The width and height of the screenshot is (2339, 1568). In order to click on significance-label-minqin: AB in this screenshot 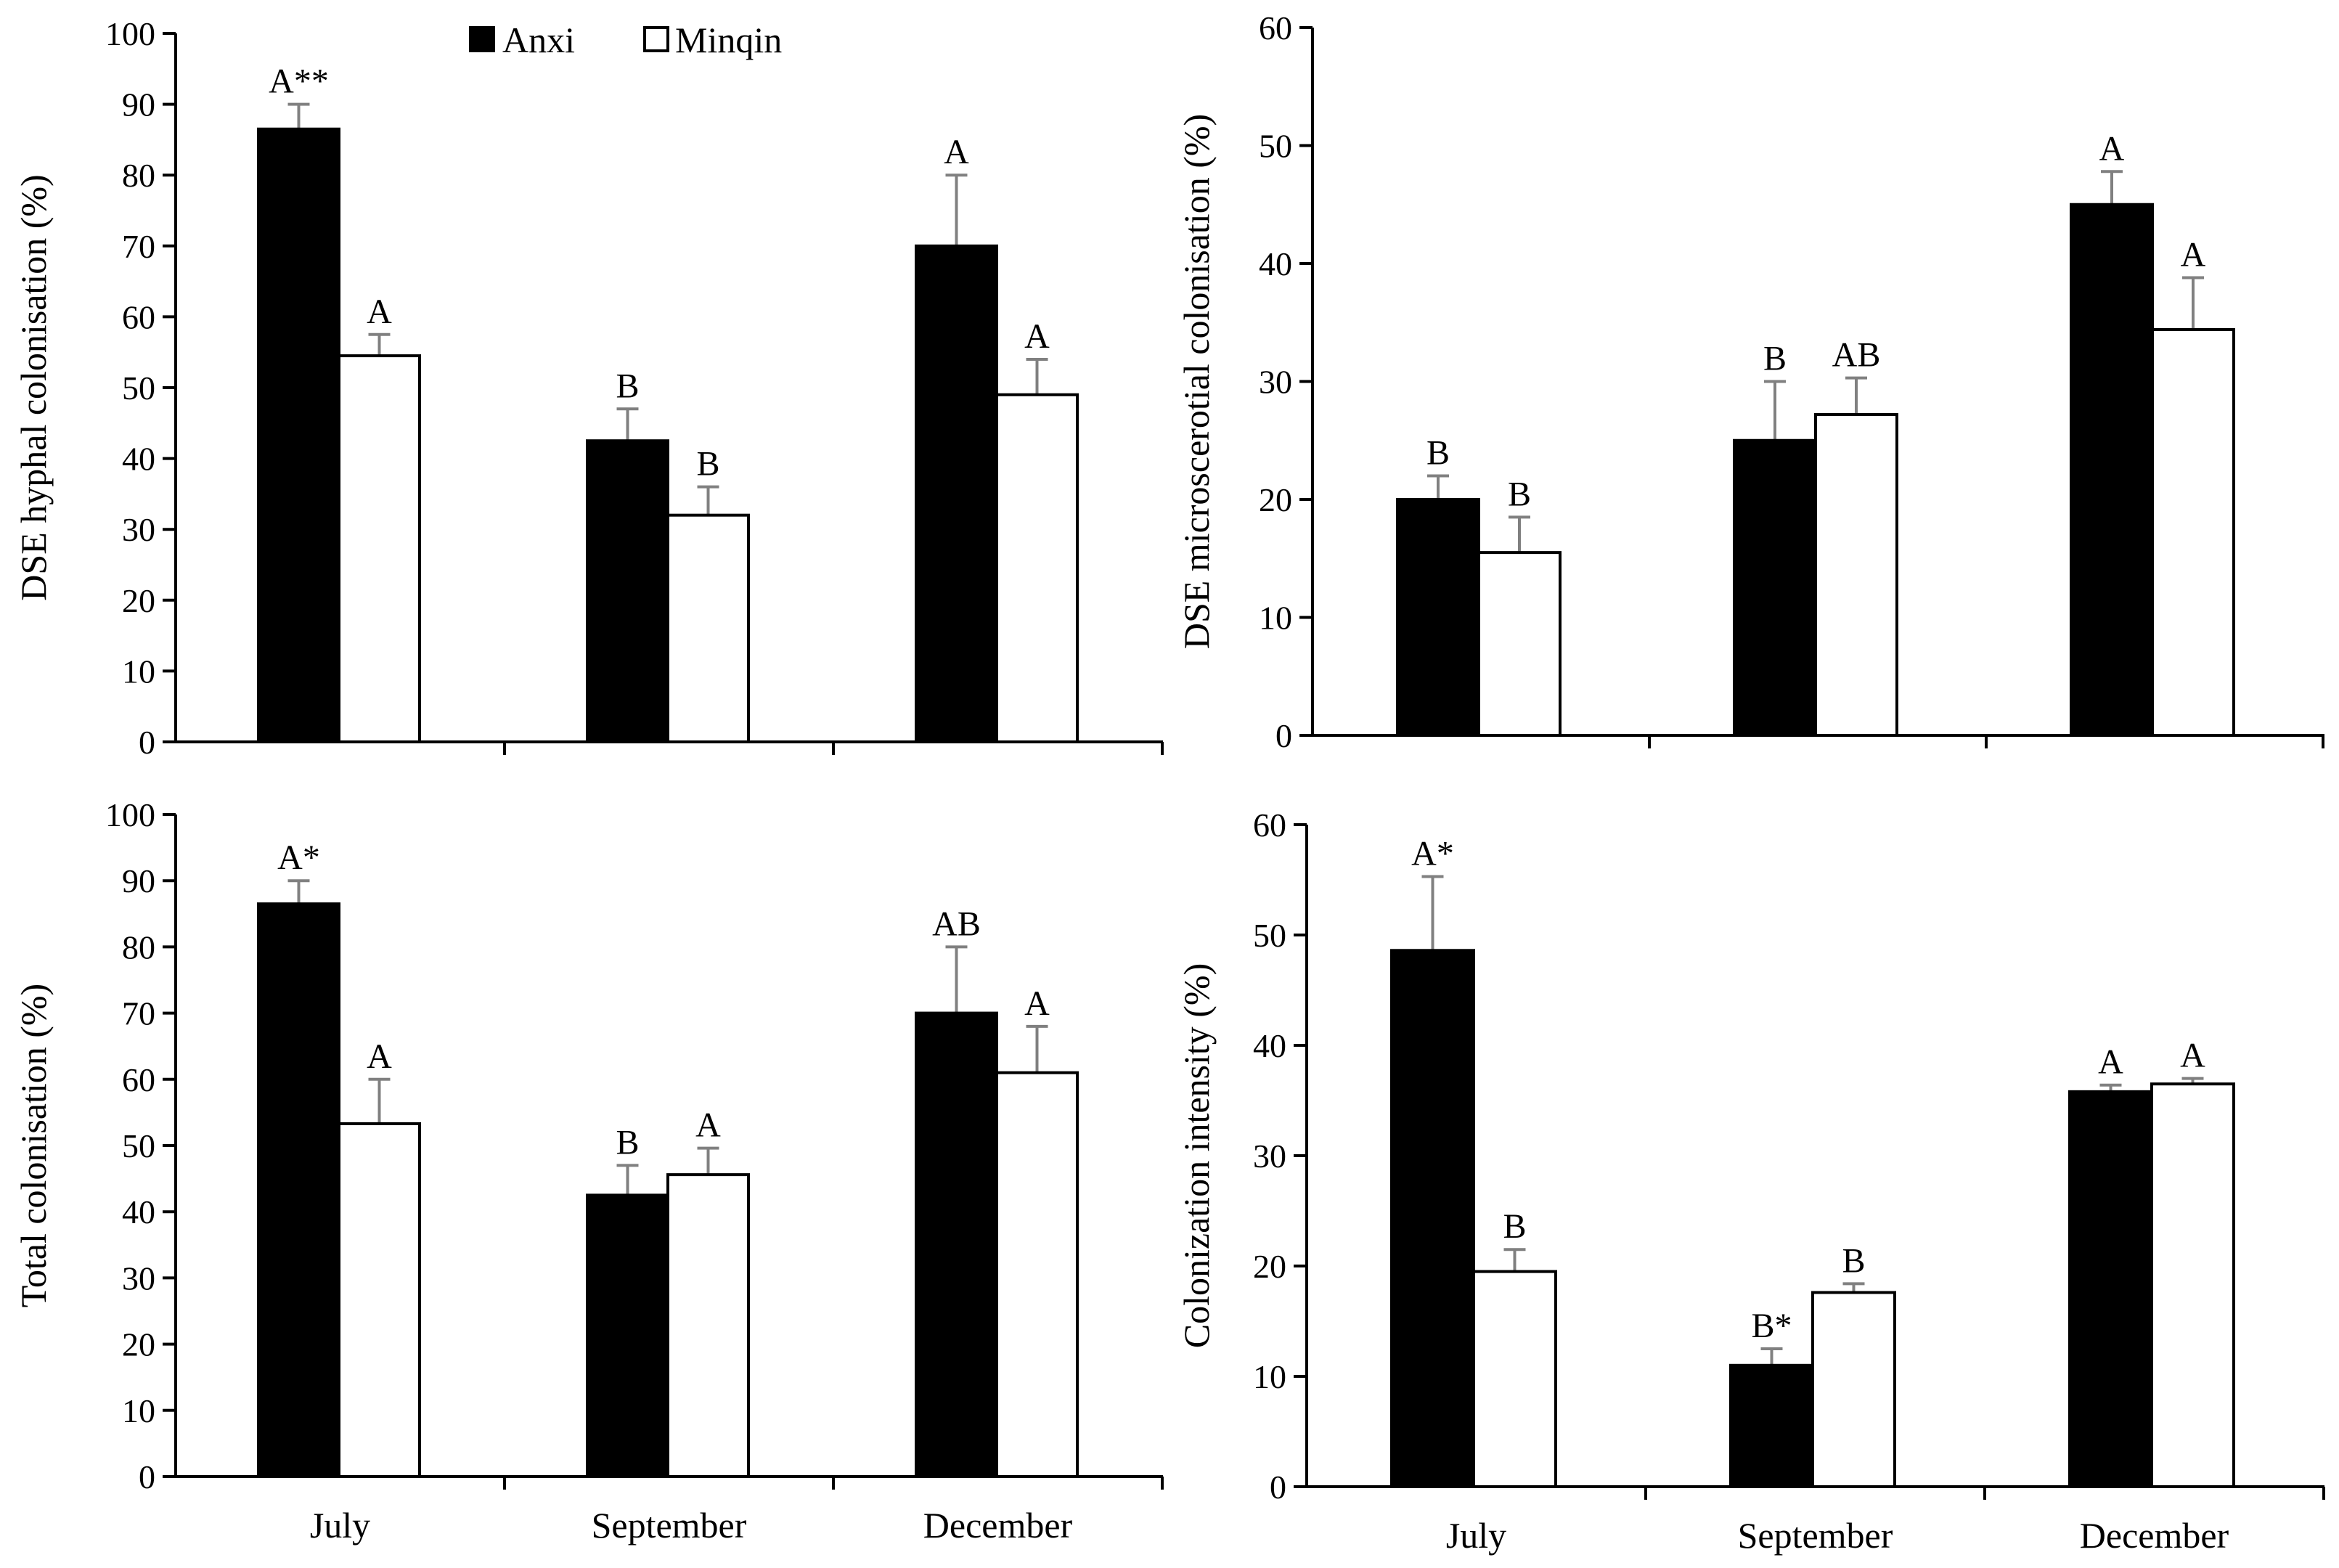, I will do `click(1856, 356)`.